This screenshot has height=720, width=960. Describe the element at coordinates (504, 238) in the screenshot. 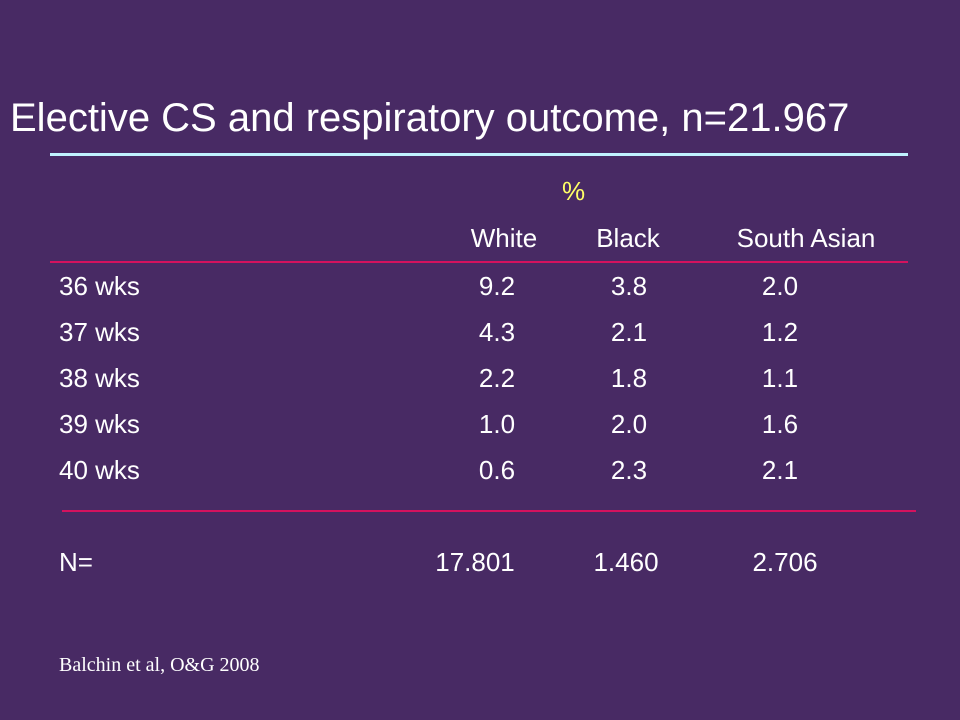

I see `column-header-white: White` at that location.